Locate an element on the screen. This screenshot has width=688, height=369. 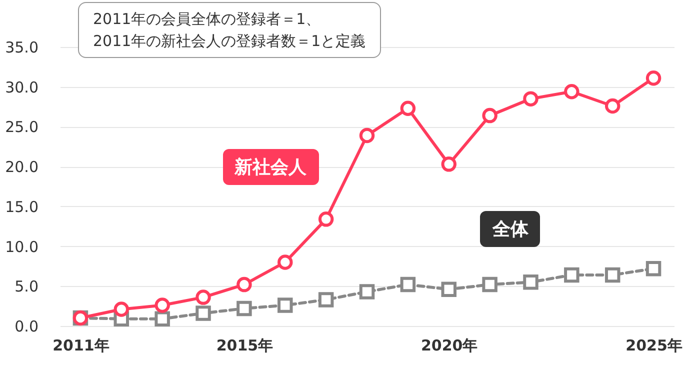
x-tick-label: 2011年 is located at coordinates (81, 345).